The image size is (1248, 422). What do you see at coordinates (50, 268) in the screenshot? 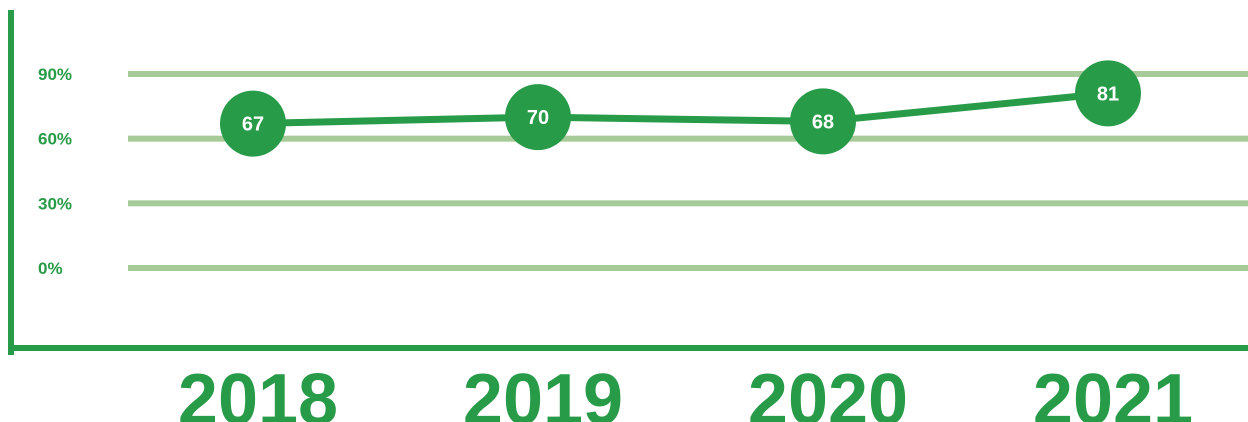
I see `y-tick-label: 0%` at bounding box center [50, 268].